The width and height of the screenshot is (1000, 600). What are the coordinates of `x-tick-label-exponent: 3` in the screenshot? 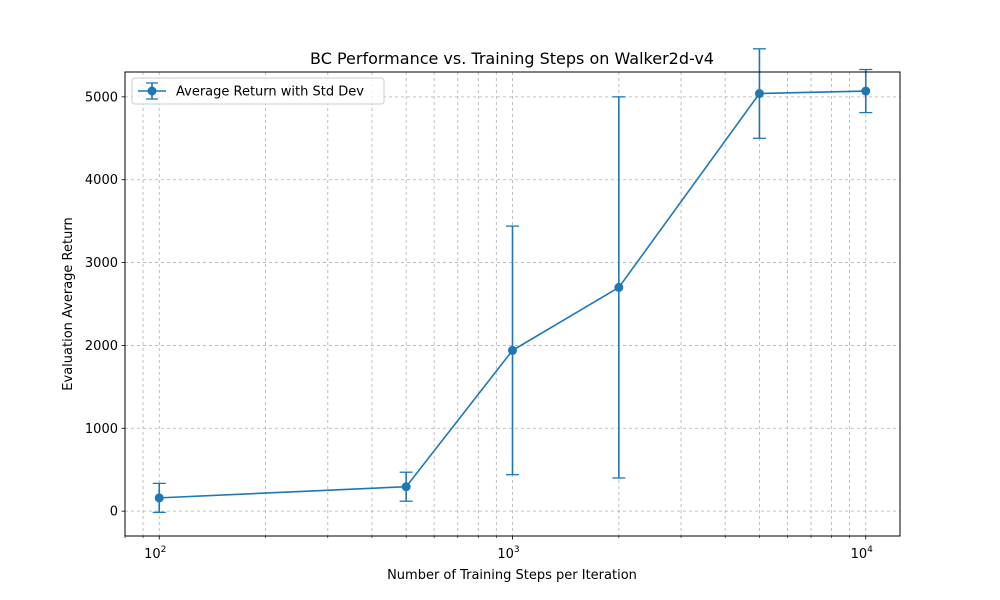 It's located at (517, 550).